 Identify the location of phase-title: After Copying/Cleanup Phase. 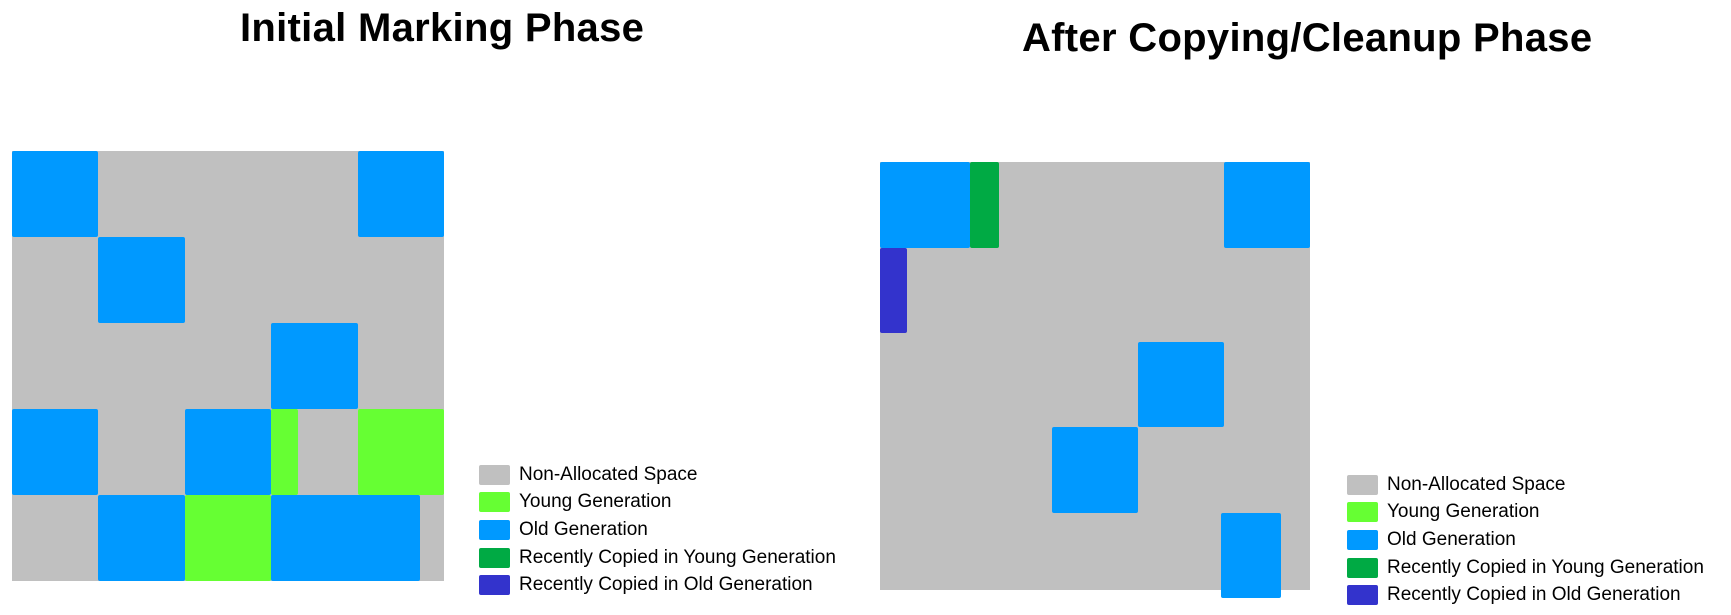
(1307, 38).